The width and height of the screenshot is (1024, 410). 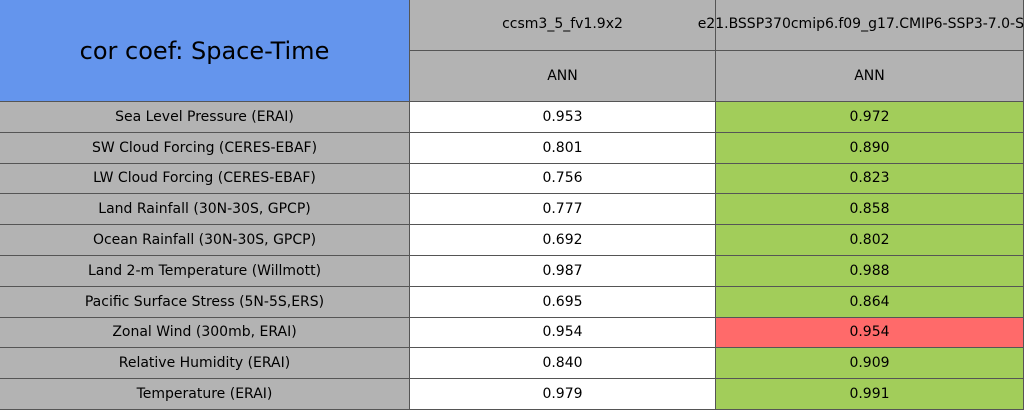 I want to click on row-label: Zonal Wind (300mb, ERAI), so click(x=205, y=333).